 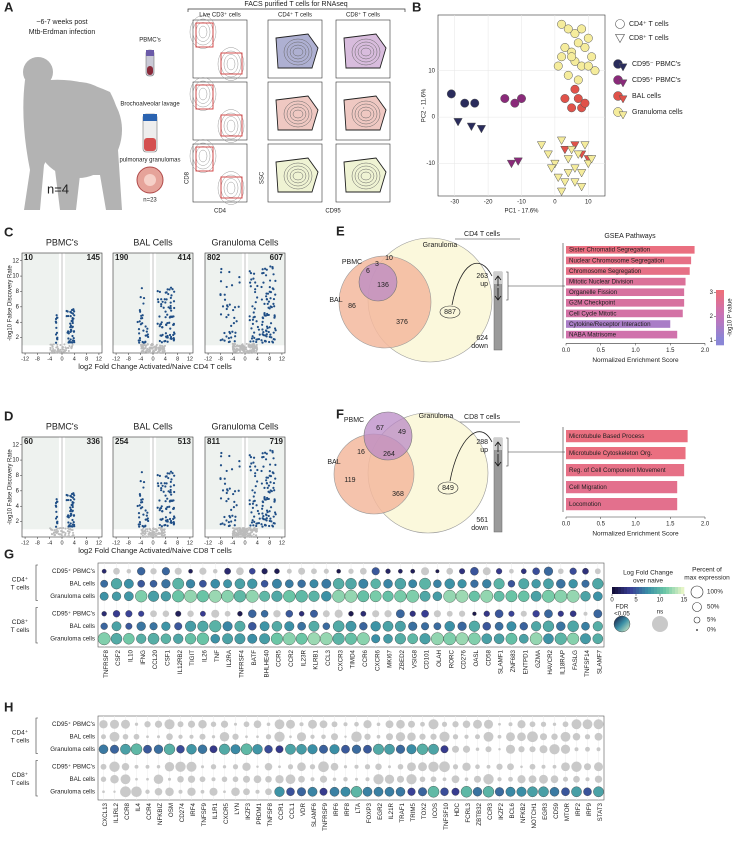 I want to click on label: down, so click(x=479, y=346).